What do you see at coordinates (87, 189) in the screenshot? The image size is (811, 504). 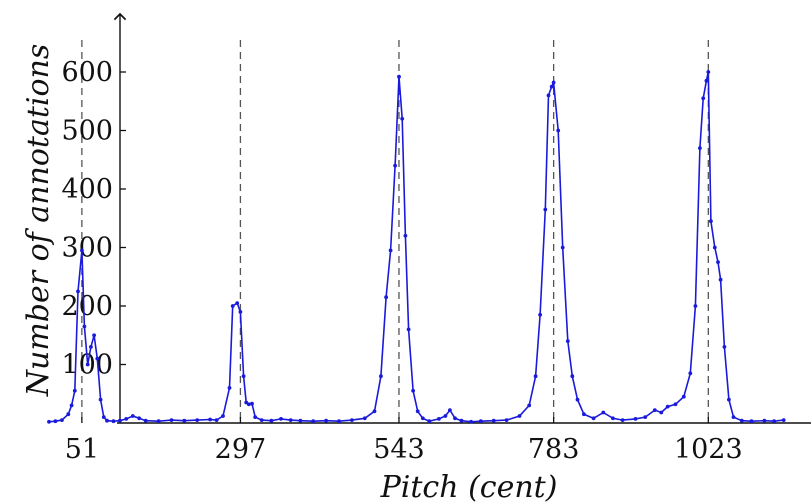 I see `y-tick-label: 400` at bounding box center [87, 189].